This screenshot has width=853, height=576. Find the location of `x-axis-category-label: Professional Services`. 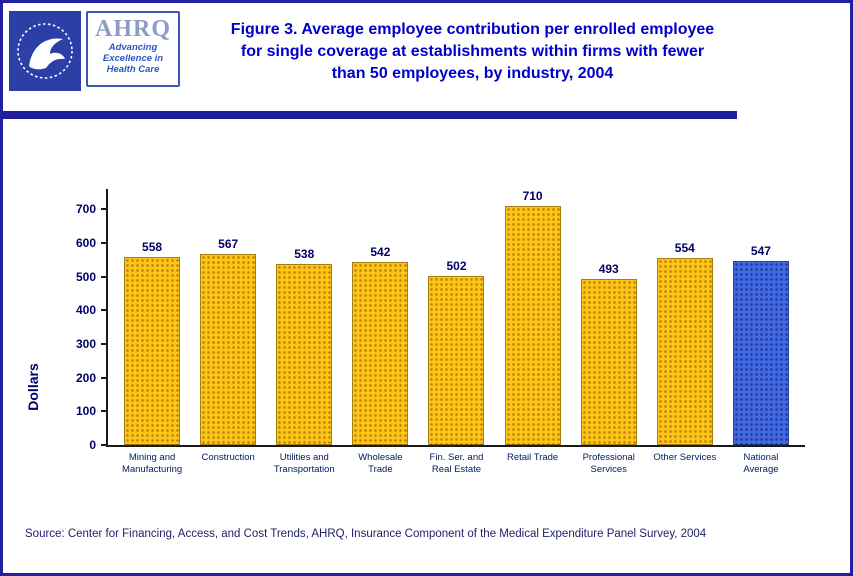

x-axis-category-label: Professional Services is located at coordinates (608, 463).